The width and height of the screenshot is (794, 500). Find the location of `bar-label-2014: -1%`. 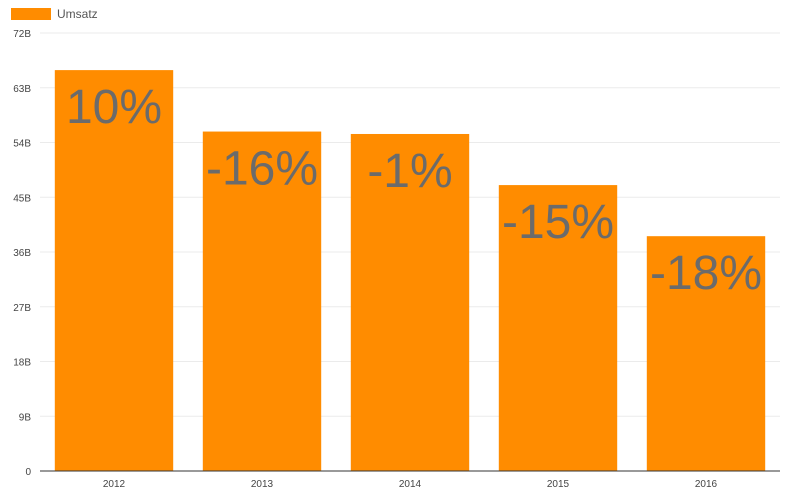

bar-label-2014: -1% is located at coordinates (409, 171).